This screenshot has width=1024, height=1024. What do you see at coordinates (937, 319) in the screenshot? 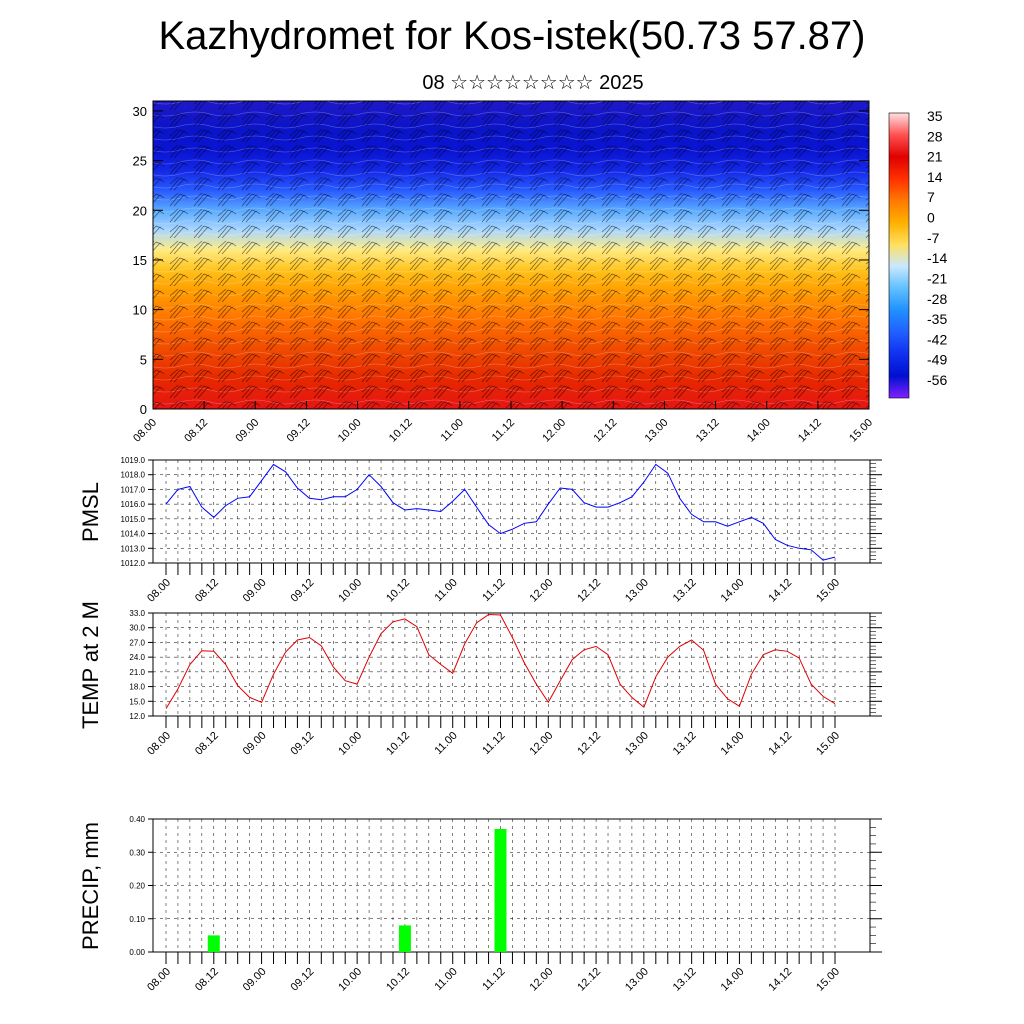
I see `colorbar-label: -35` at bounding box center [937, 319].